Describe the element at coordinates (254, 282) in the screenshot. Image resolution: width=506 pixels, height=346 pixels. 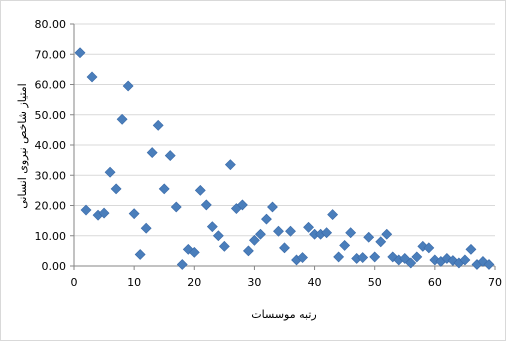
I see `x-tick-label: 30` at that location.